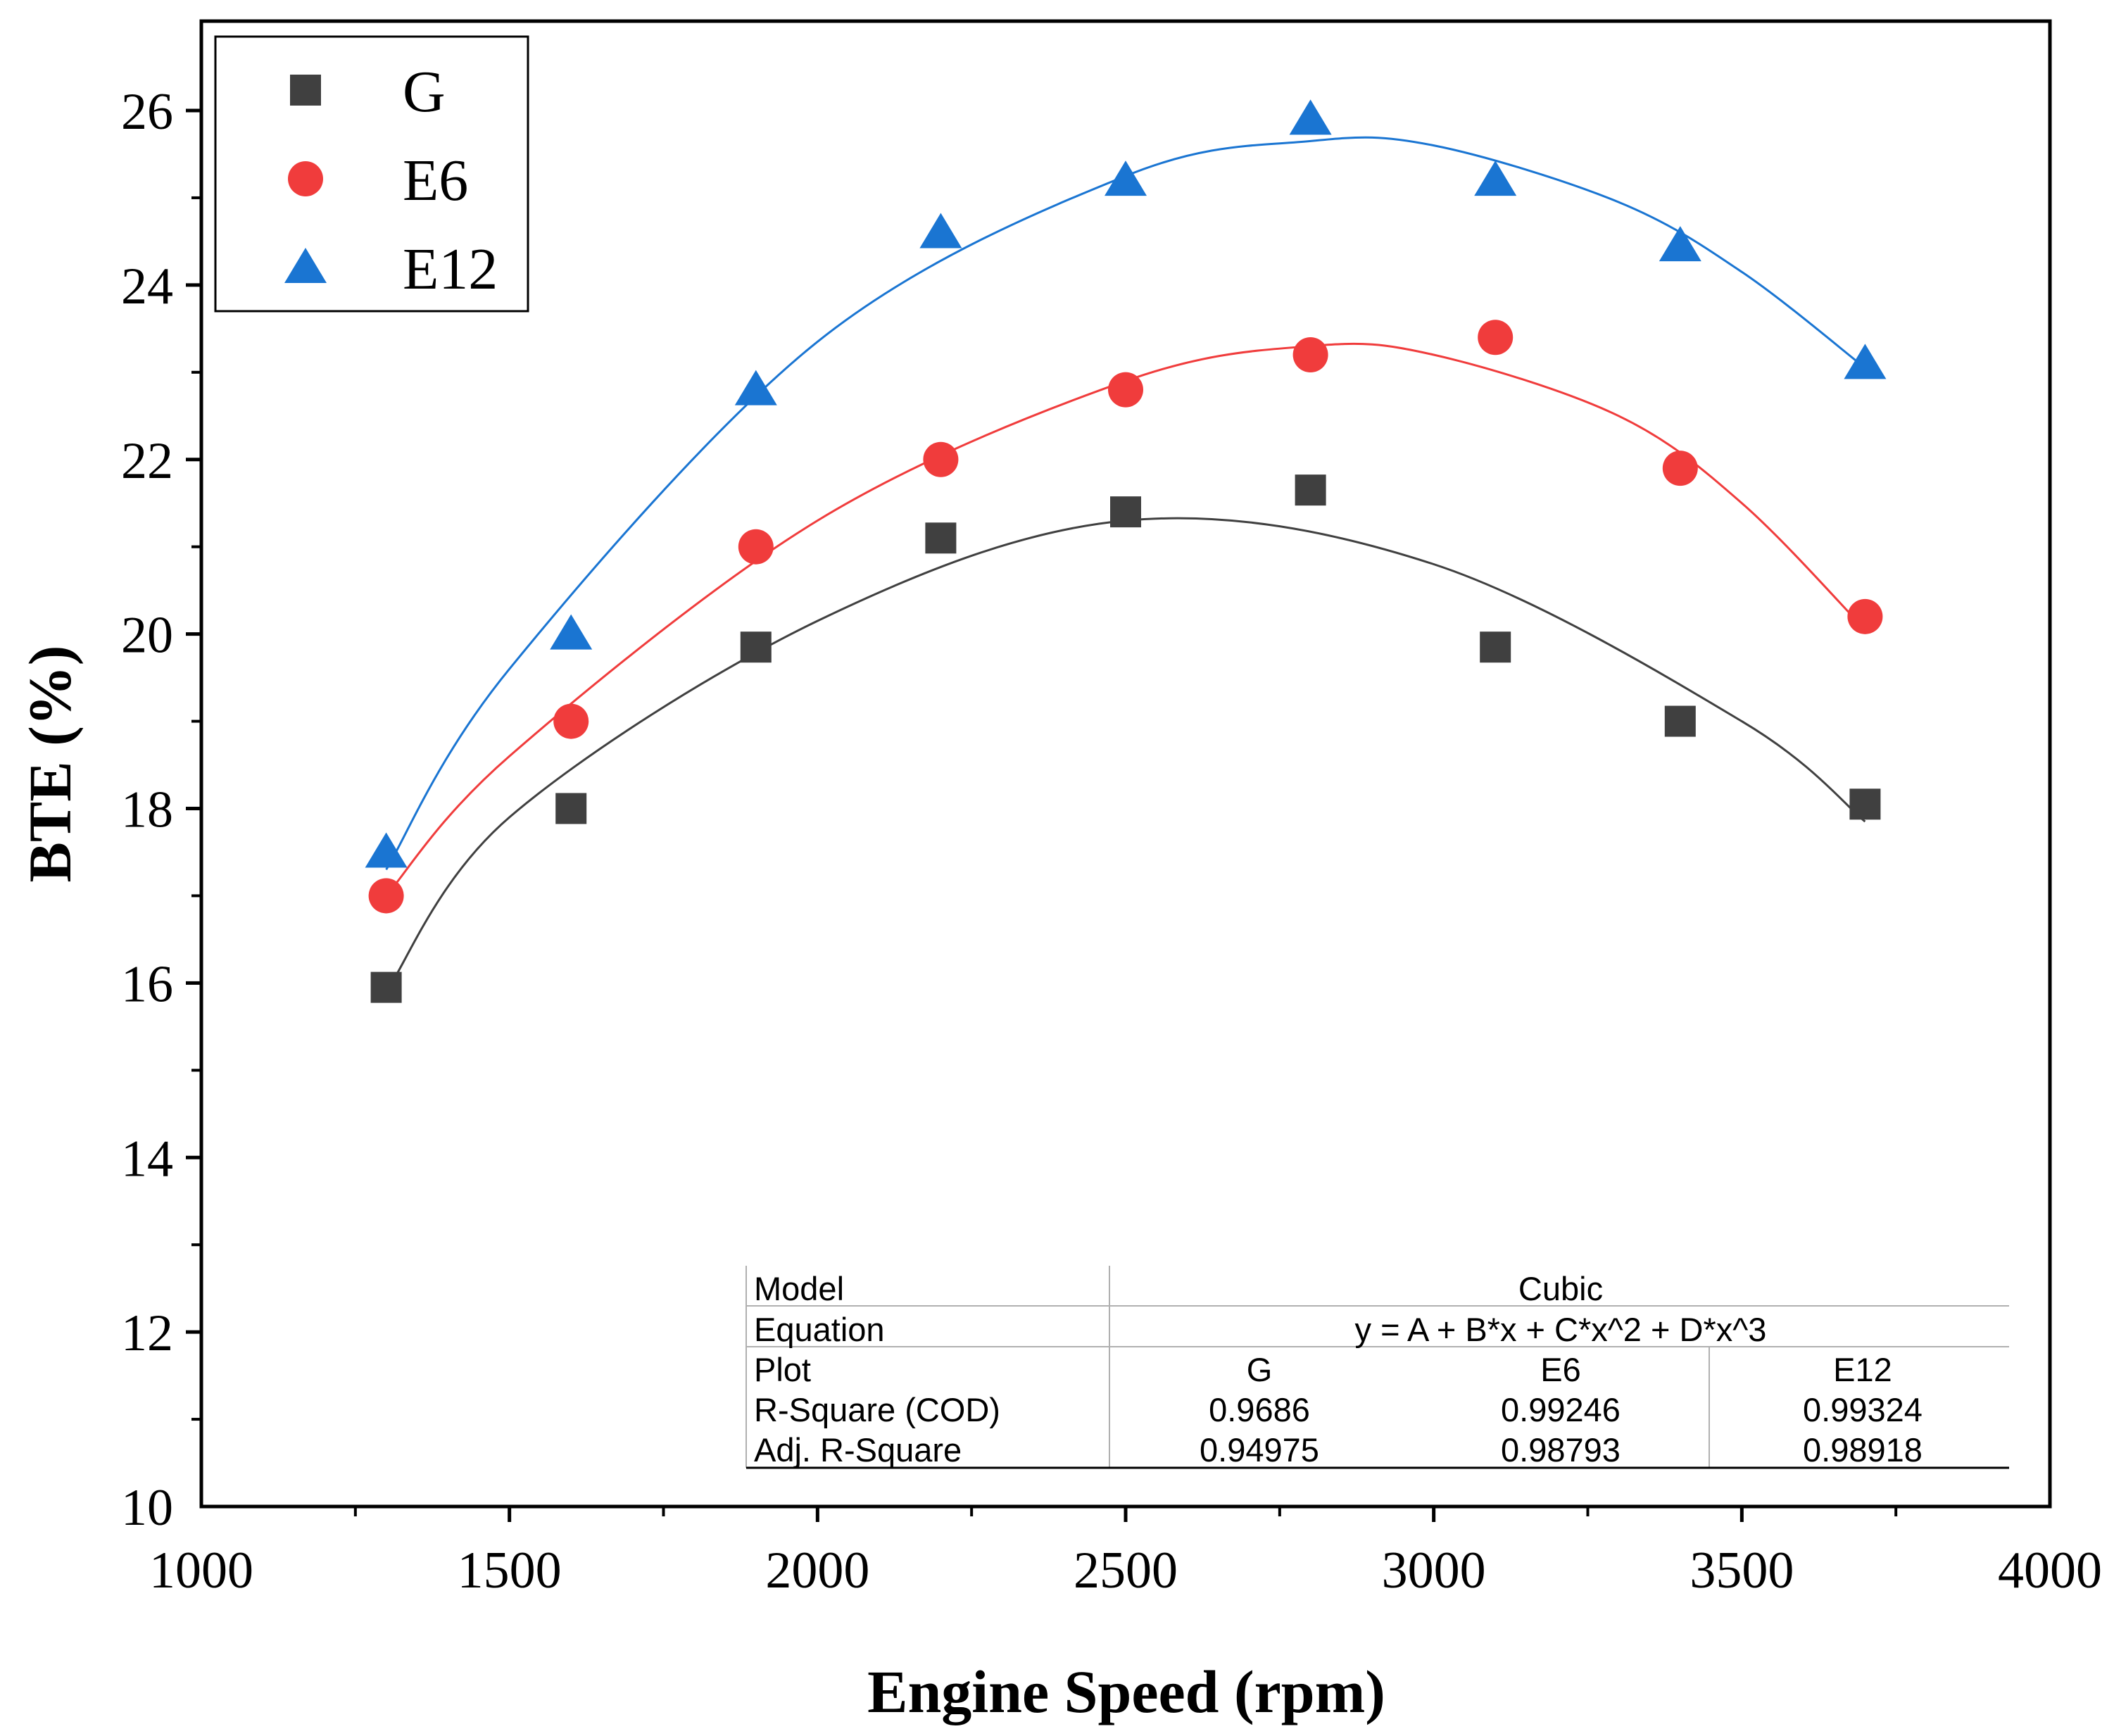  What do you see at coordinates (147, 1508) in the screenshot?
I see `y-tick-label: 10` at bounding box center [147, 1508].